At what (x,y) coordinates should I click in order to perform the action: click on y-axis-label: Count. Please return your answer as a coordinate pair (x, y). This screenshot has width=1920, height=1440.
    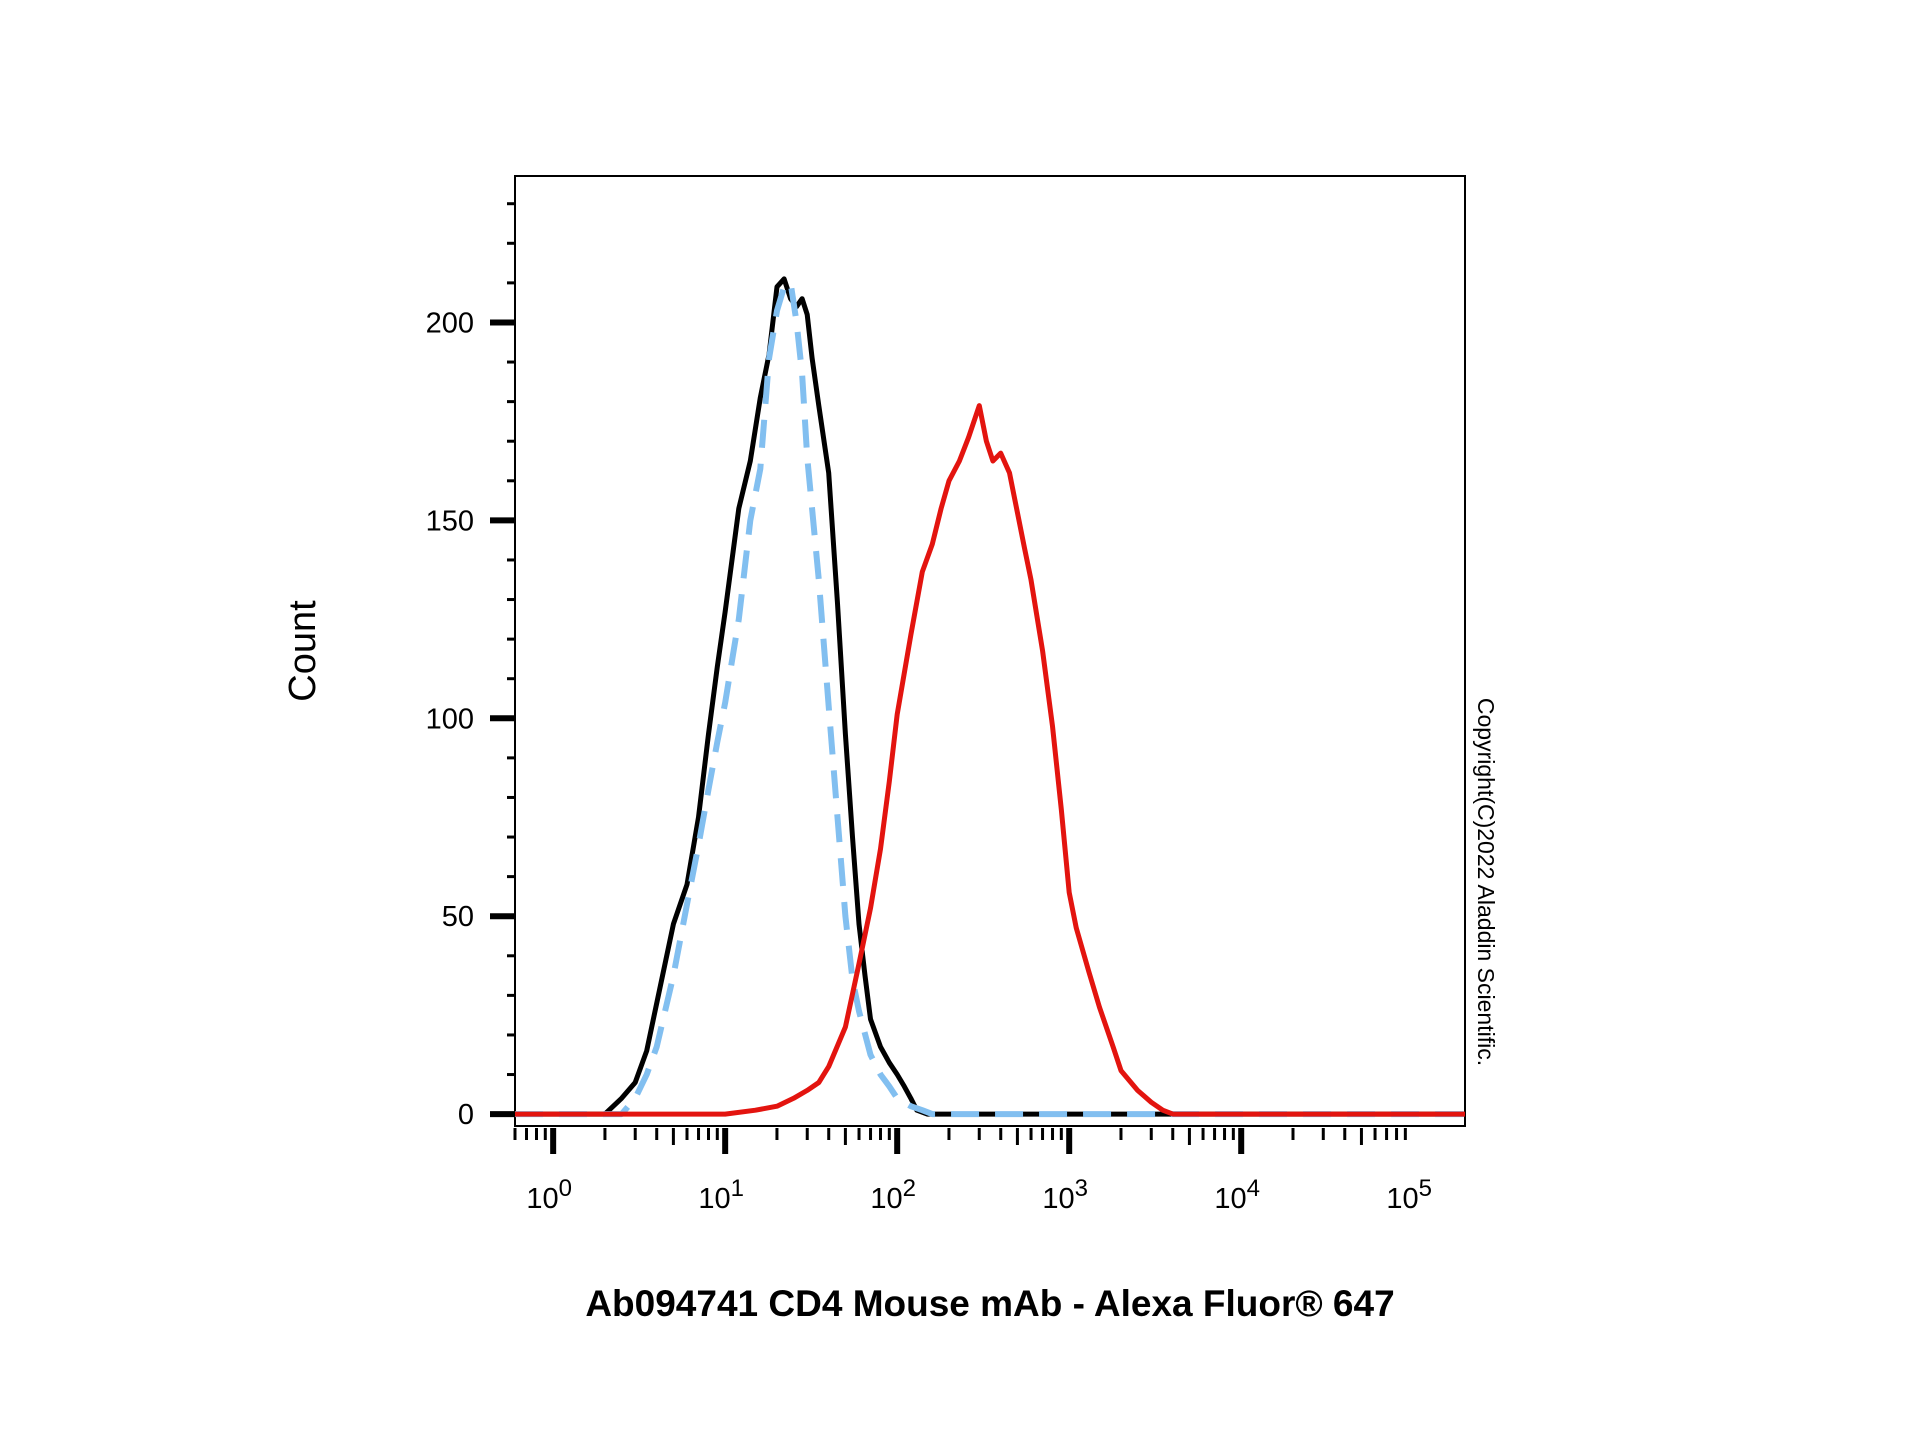
    Looking at the image, I should click on (303, 651).